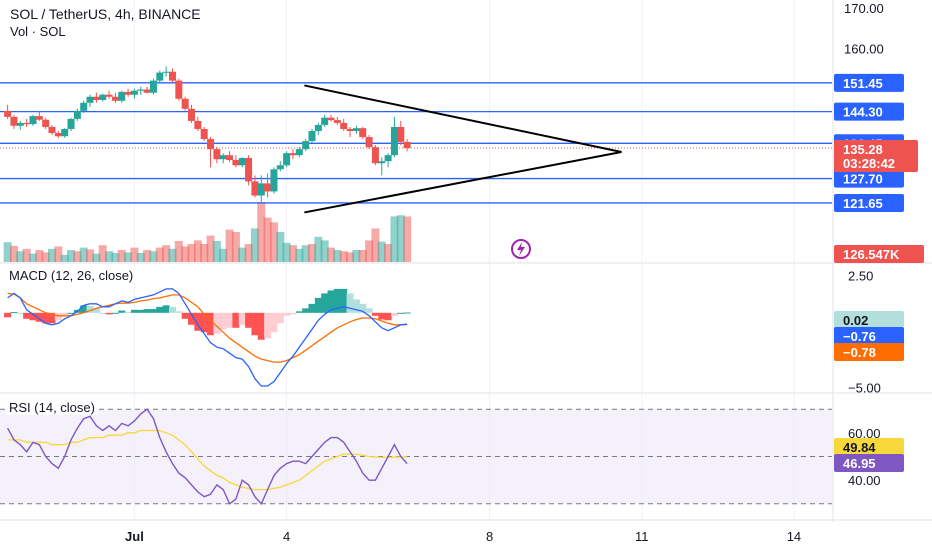  Describe the element at coordinates (864, 388) in the screenshot. I see `macd-tick-label: −5.00` at that location.